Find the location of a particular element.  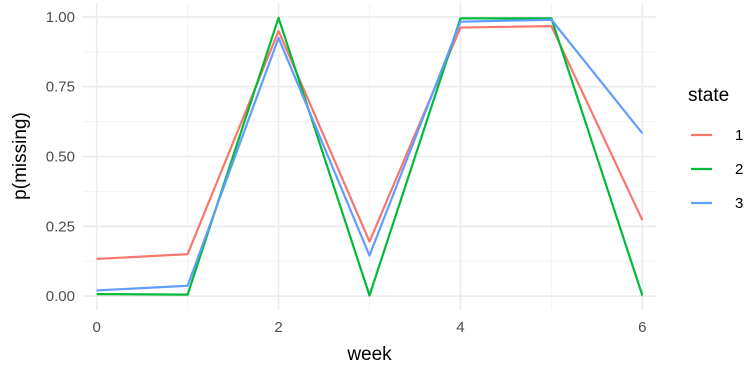

y-tick-label: 0.25 is located at coordinates (60, 226).